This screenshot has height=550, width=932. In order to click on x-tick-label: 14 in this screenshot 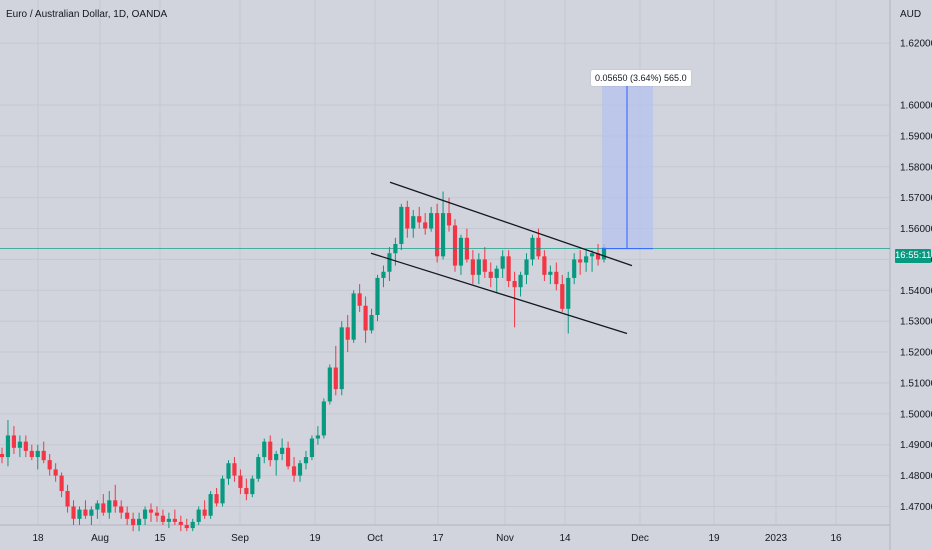, I will do `click(565, 538)`.